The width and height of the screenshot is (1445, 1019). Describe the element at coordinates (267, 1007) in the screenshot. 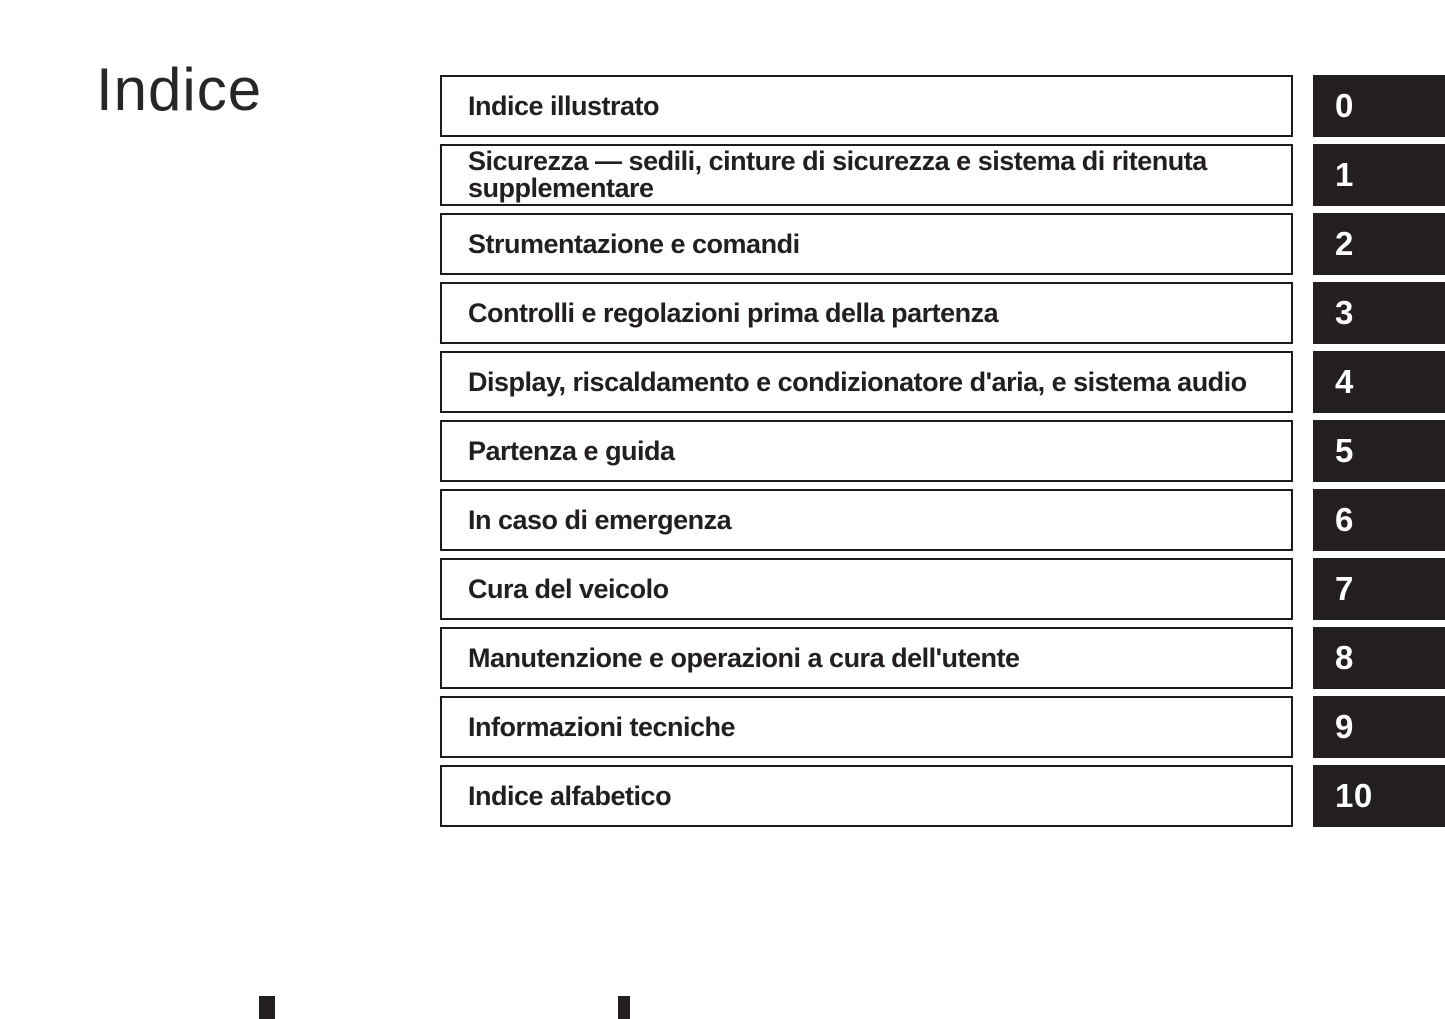

I see `bottom-registration-mark-left` at that location.